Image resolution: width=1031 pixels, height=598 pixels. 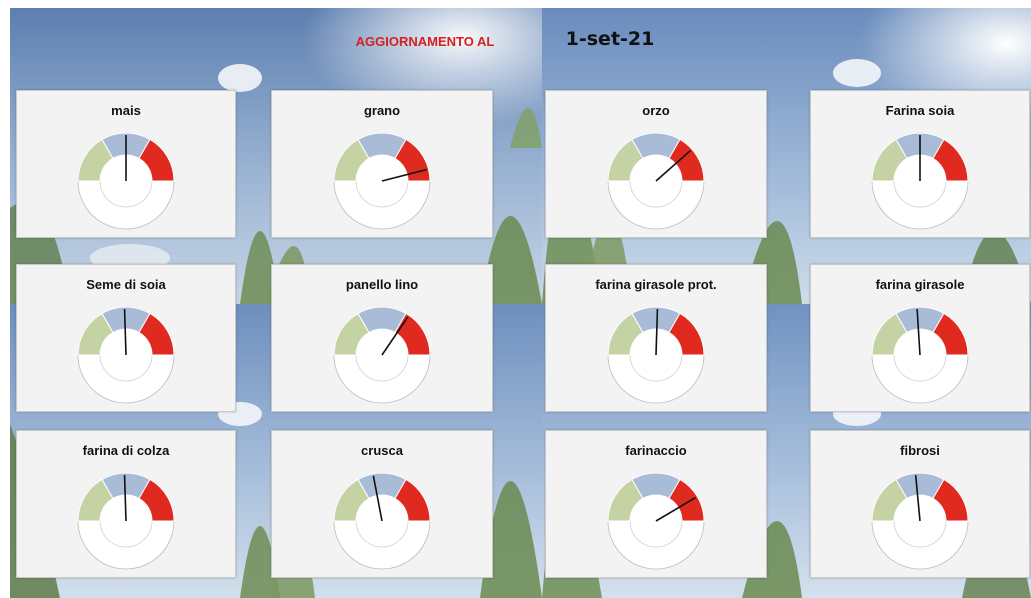 I want to click on gauge-title: mais, so click(x=126, y=110).